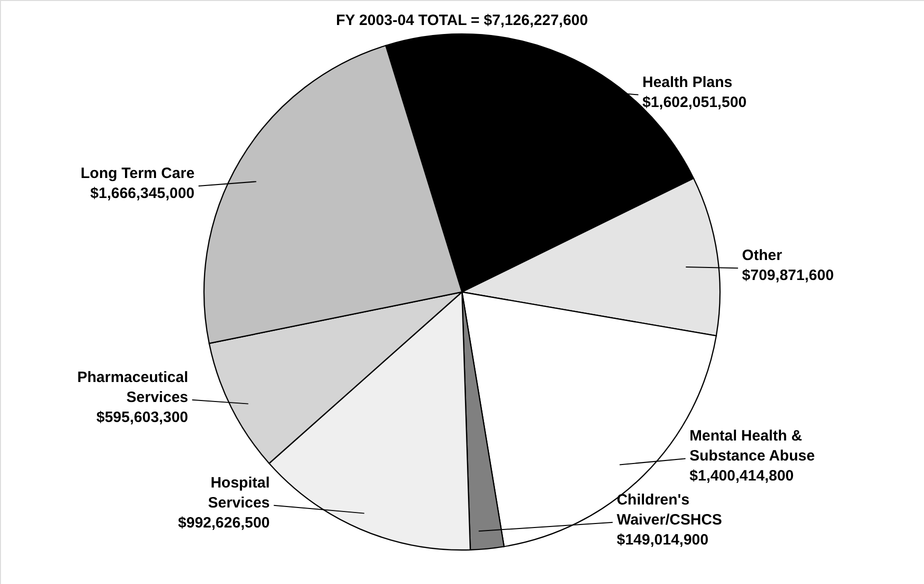 Image resolution: width=924 pixels, height=584 pixels. Describe the element at coordinates (694, 102) in the screenshot. I see `data-label: $1,602,051,500` at that location.